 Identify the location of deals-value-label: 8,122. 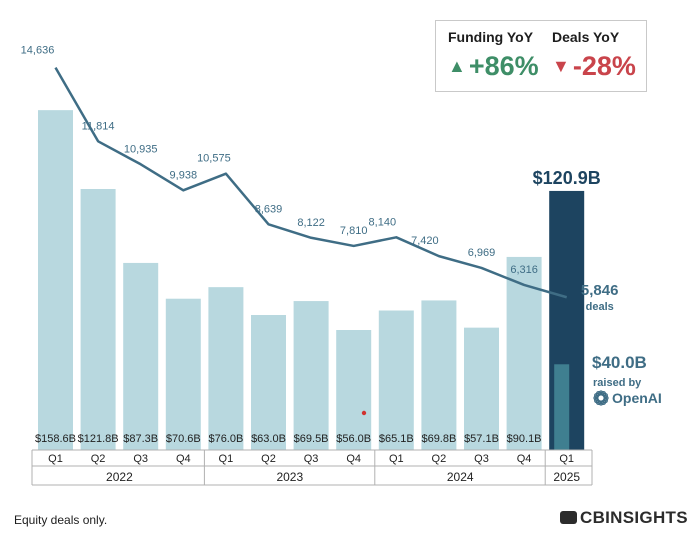
(311, 223).